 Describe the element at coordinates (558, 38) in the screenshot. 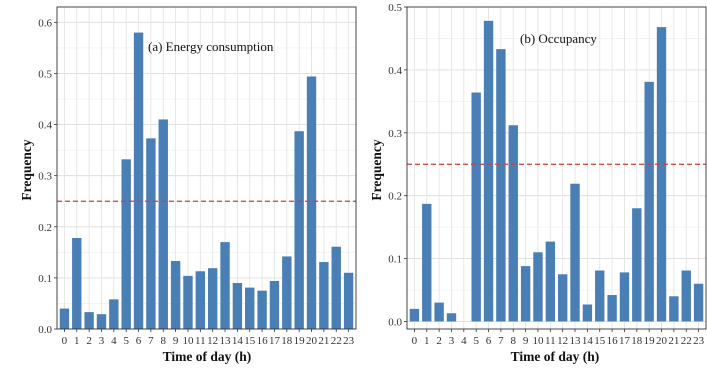

I see `panel-b-title: (b) Occupancy` at that location.